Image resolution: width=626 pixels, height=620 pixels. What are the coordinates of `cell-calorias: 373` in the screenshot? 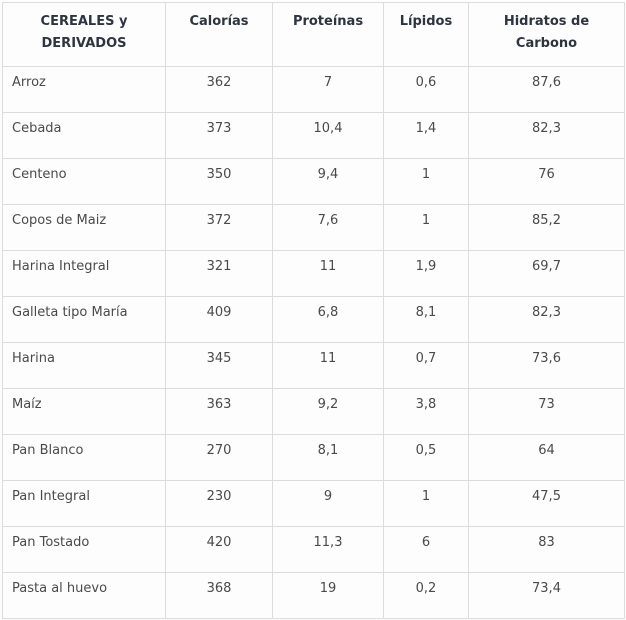 It's located at (219, 135).